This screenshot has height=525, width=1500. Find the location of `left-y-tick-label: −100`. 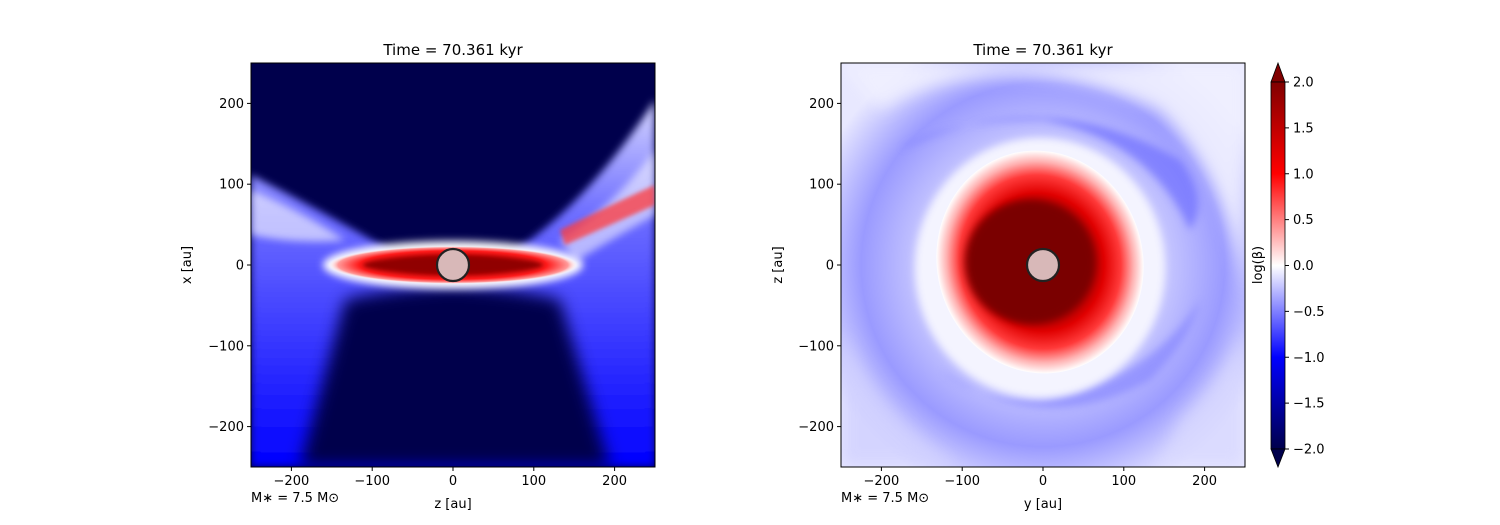

left-y-tick-label: −100 is located at coordinates (226, 346).